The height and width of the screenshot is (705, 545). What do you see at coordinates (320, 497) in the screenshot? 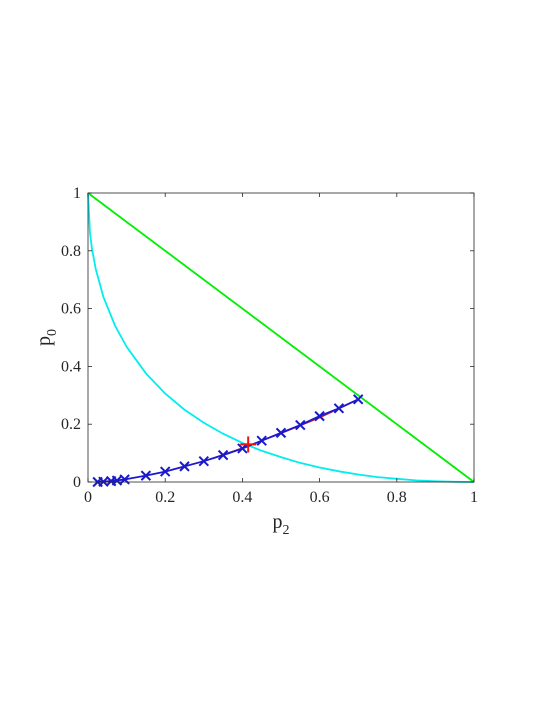
I see `x-tick-label: 0.6` at bounding box center [320, 497].